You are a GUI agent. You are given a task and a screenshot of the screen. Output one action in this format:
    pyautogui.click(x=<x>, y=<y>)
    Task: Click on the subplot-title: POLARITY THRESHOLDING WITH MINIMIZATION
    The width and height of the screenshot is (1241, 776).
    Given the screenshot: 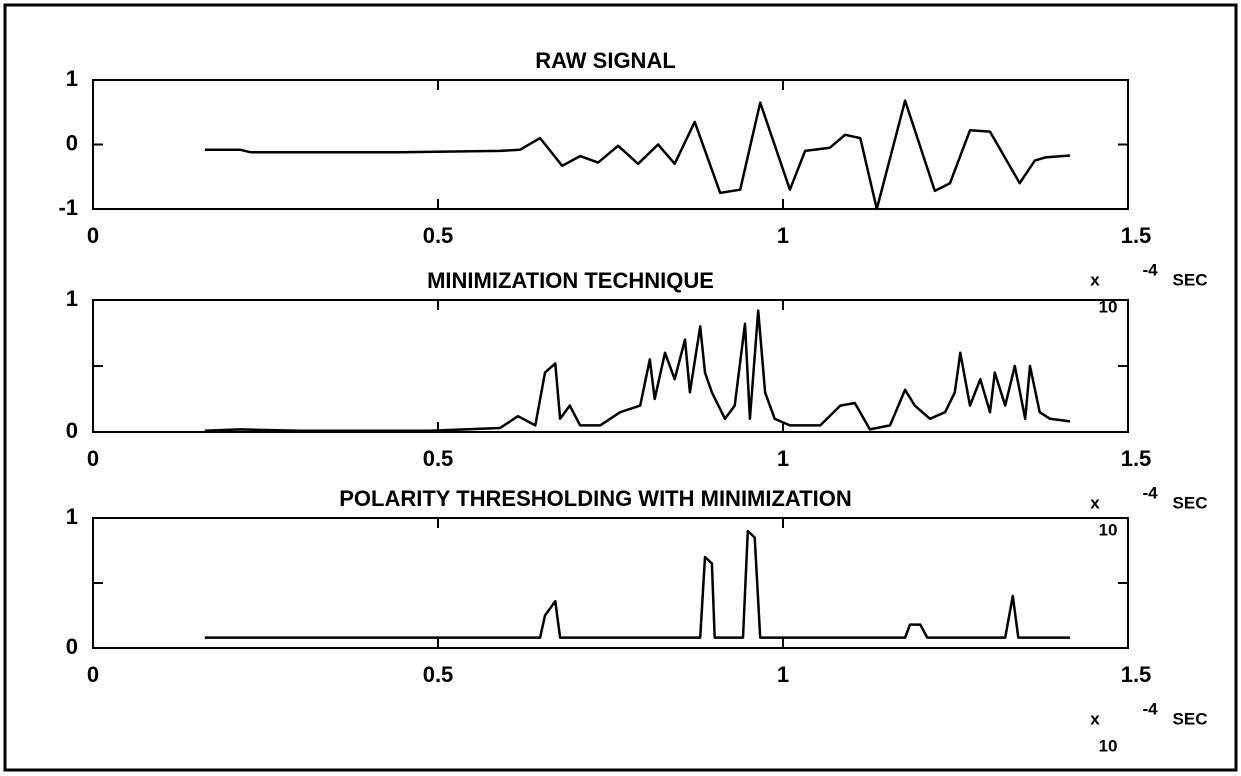 What is the action you would take?
    pyautogui.click(x=595, y=498)
    